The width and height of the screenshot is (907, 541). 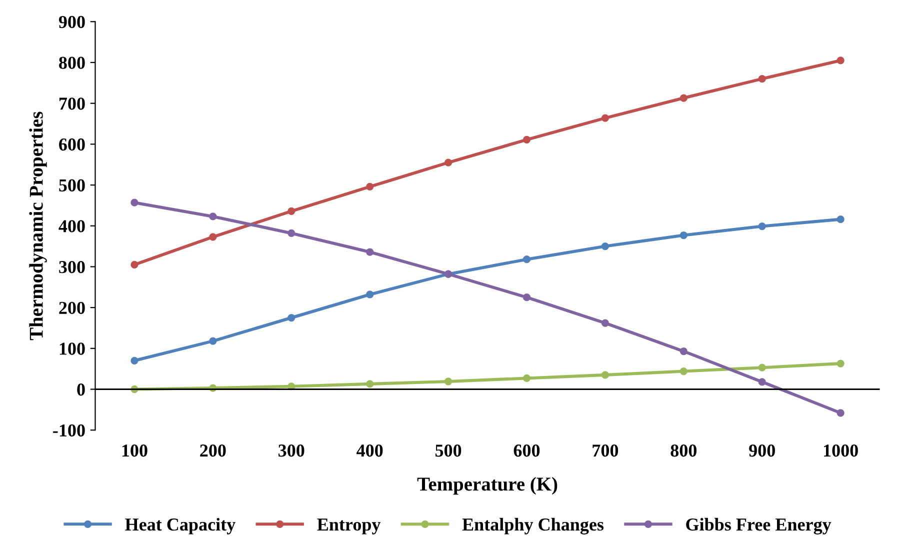 What do you see at coordinates (72, 267) in the screenshot?
I see `y-tick-label: 300` at bounding box center [72, 267].